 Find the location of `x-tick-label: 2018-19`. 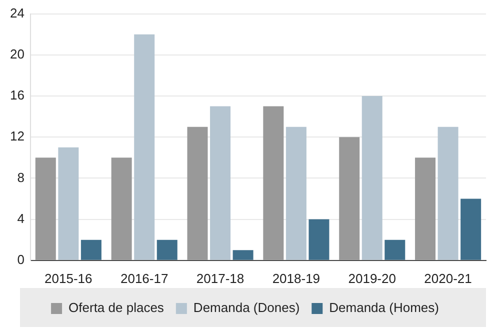

x-tick-label: 2018-19 is located at coordinates (296, 278).